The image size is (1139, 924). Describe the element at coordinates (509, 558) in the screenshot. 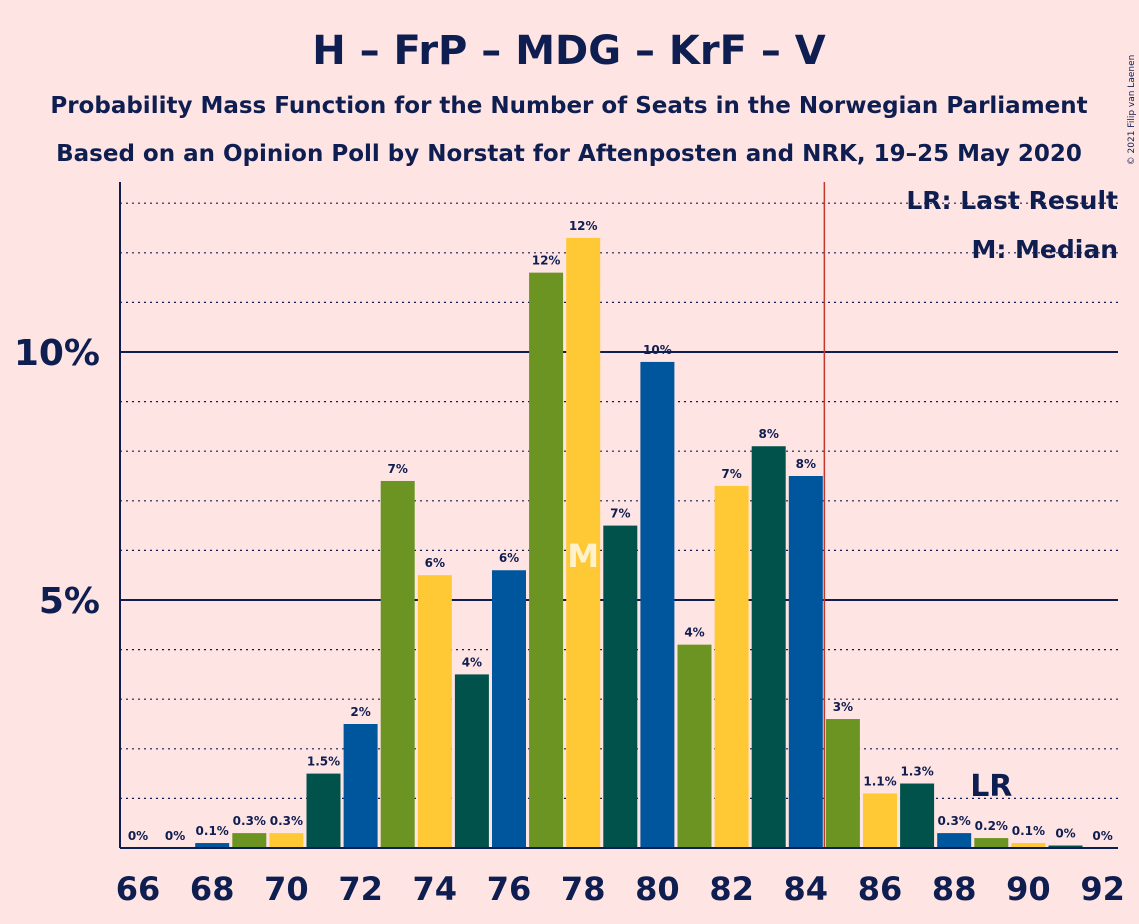

I see `bar-label-76: 6%` at that location.